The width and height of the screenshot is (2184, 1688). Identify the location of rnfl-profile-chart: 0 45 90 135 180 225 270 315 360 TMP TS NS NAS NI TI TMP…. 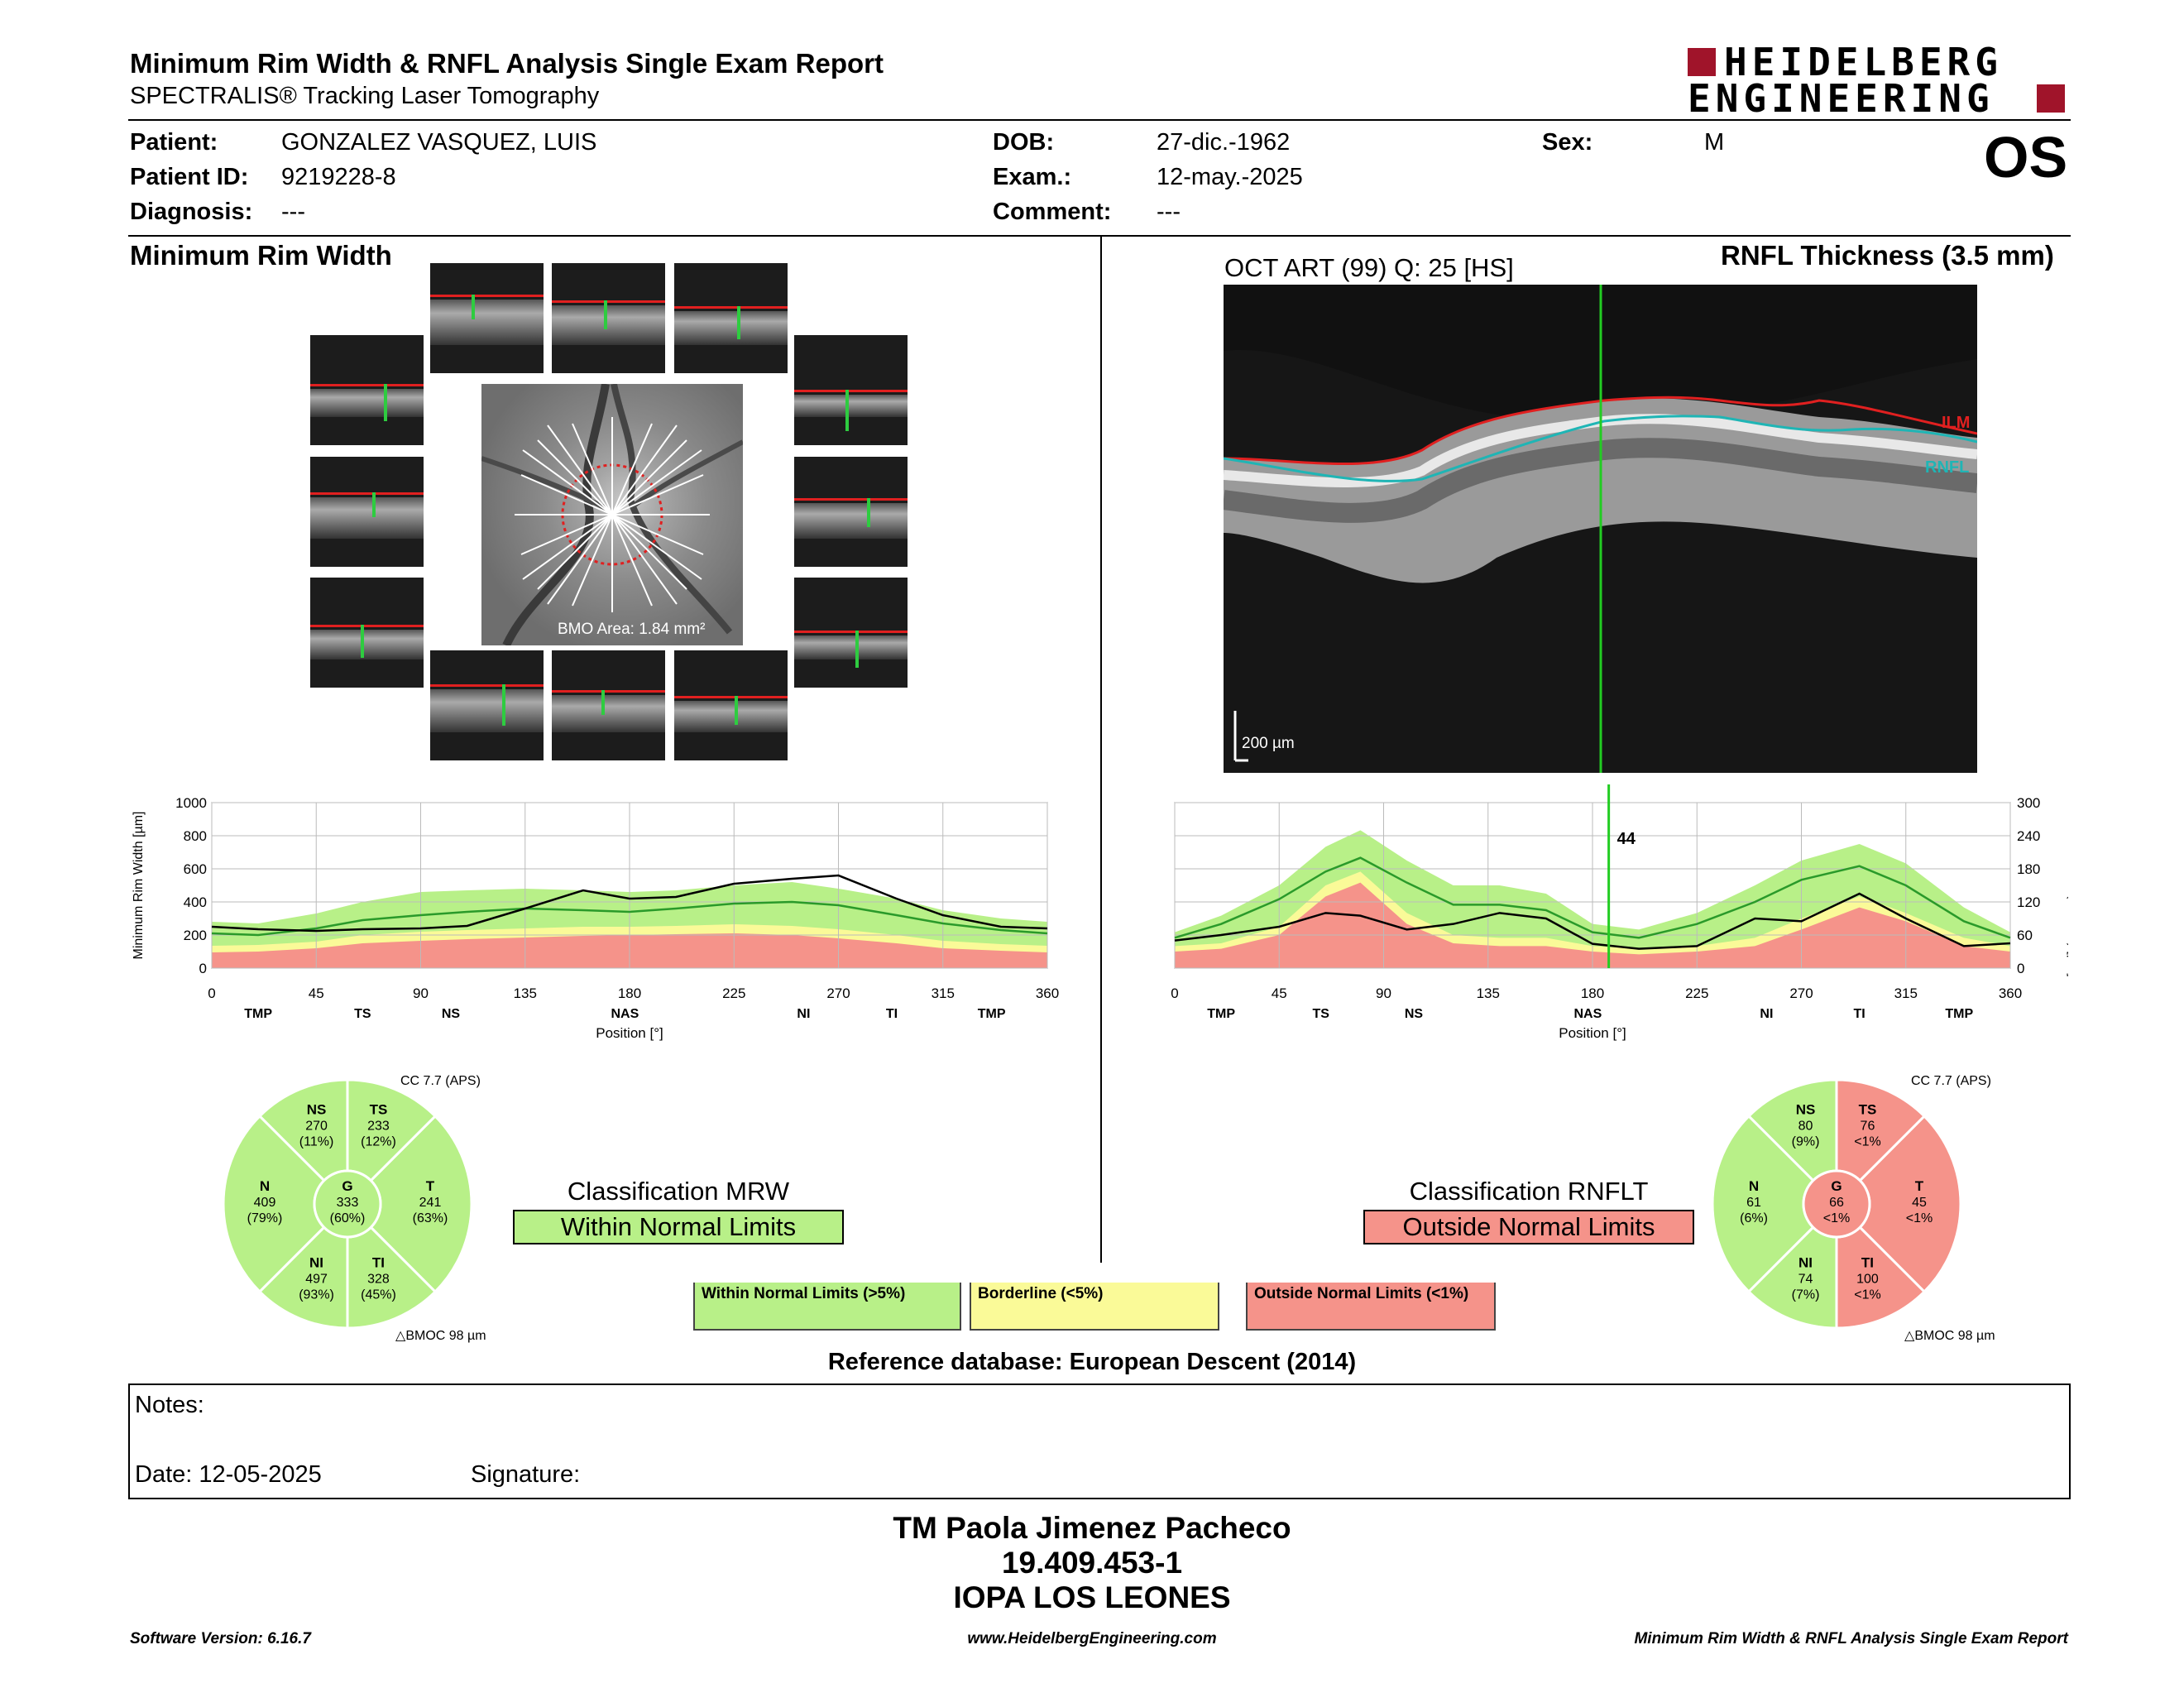
(1619, 912).